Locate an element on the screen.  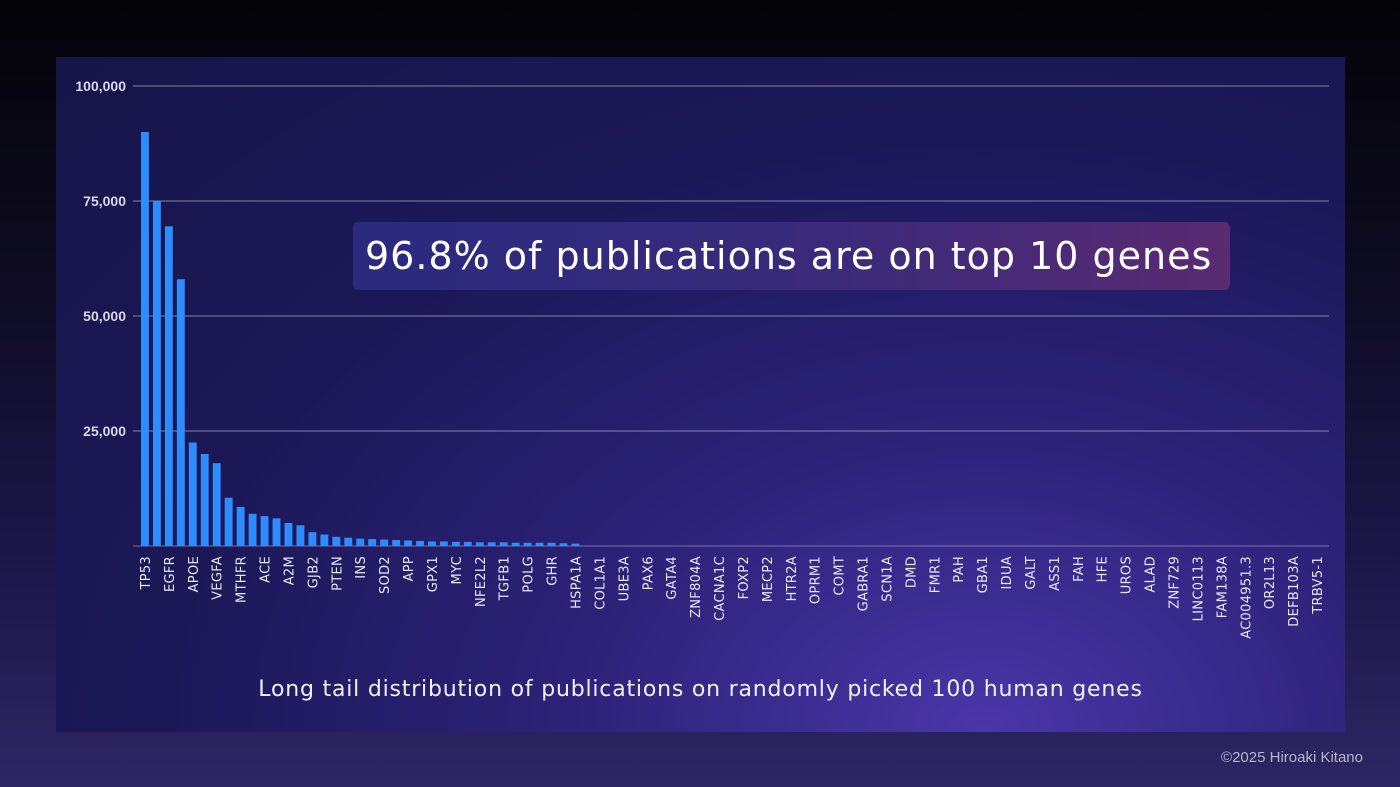
x-tick-label: VEGFA is located at coordinates (218, 578).